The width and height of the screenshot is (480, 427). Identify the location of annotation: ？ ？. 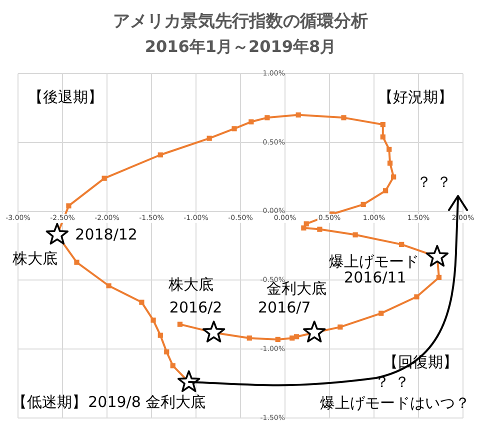
(434, 181).